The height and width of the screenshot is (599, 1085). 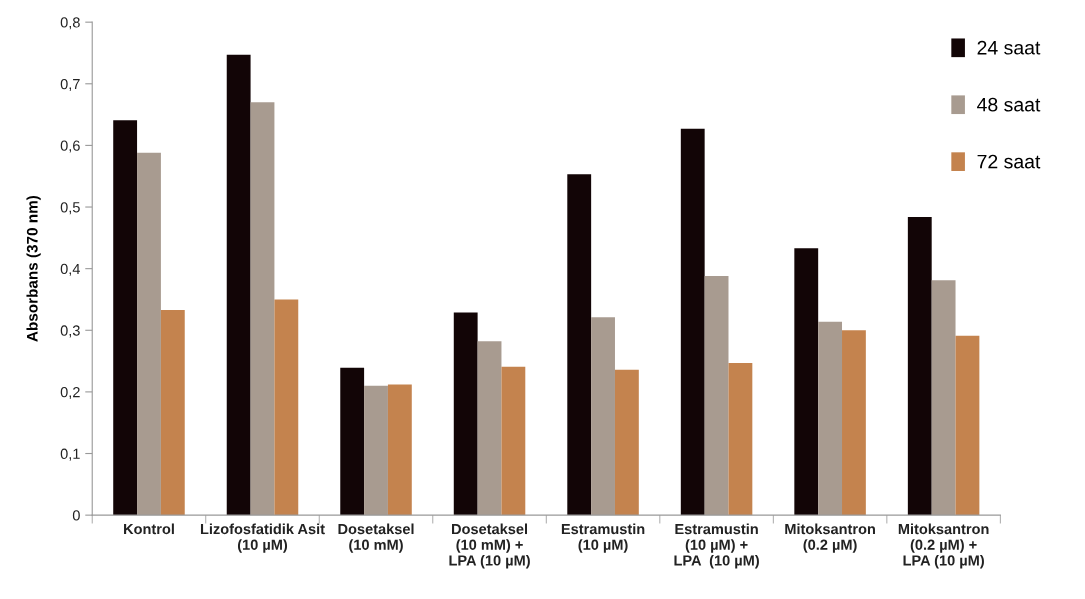 What do you see at coordinates (149, 529) in the screenshot?
I see `x-tick-label: Kontrol` at bounding box center [149, 529].